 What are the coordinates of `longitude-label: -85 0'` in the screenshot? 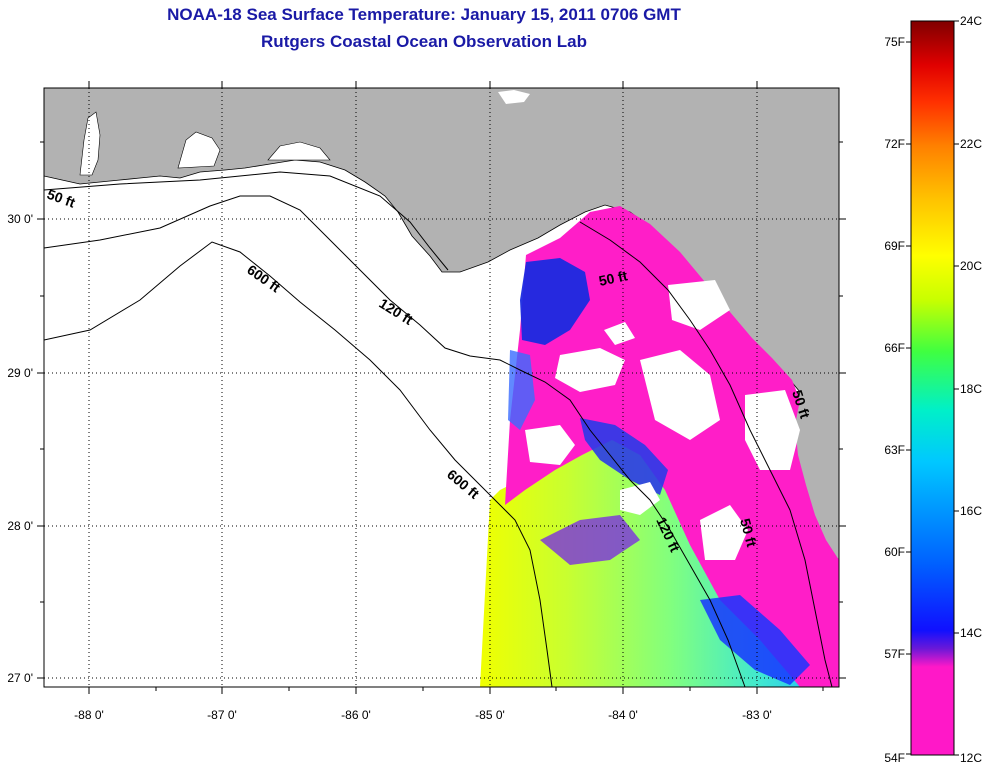 It's located at (490, 715).